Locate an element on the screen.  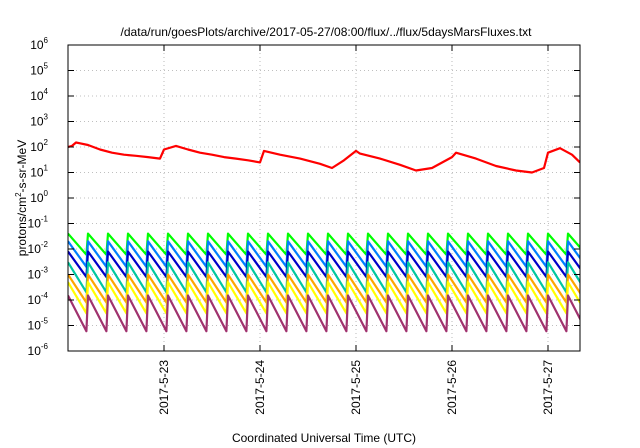
y-tick-exponent: 2 is located at coordinates (46, 142).